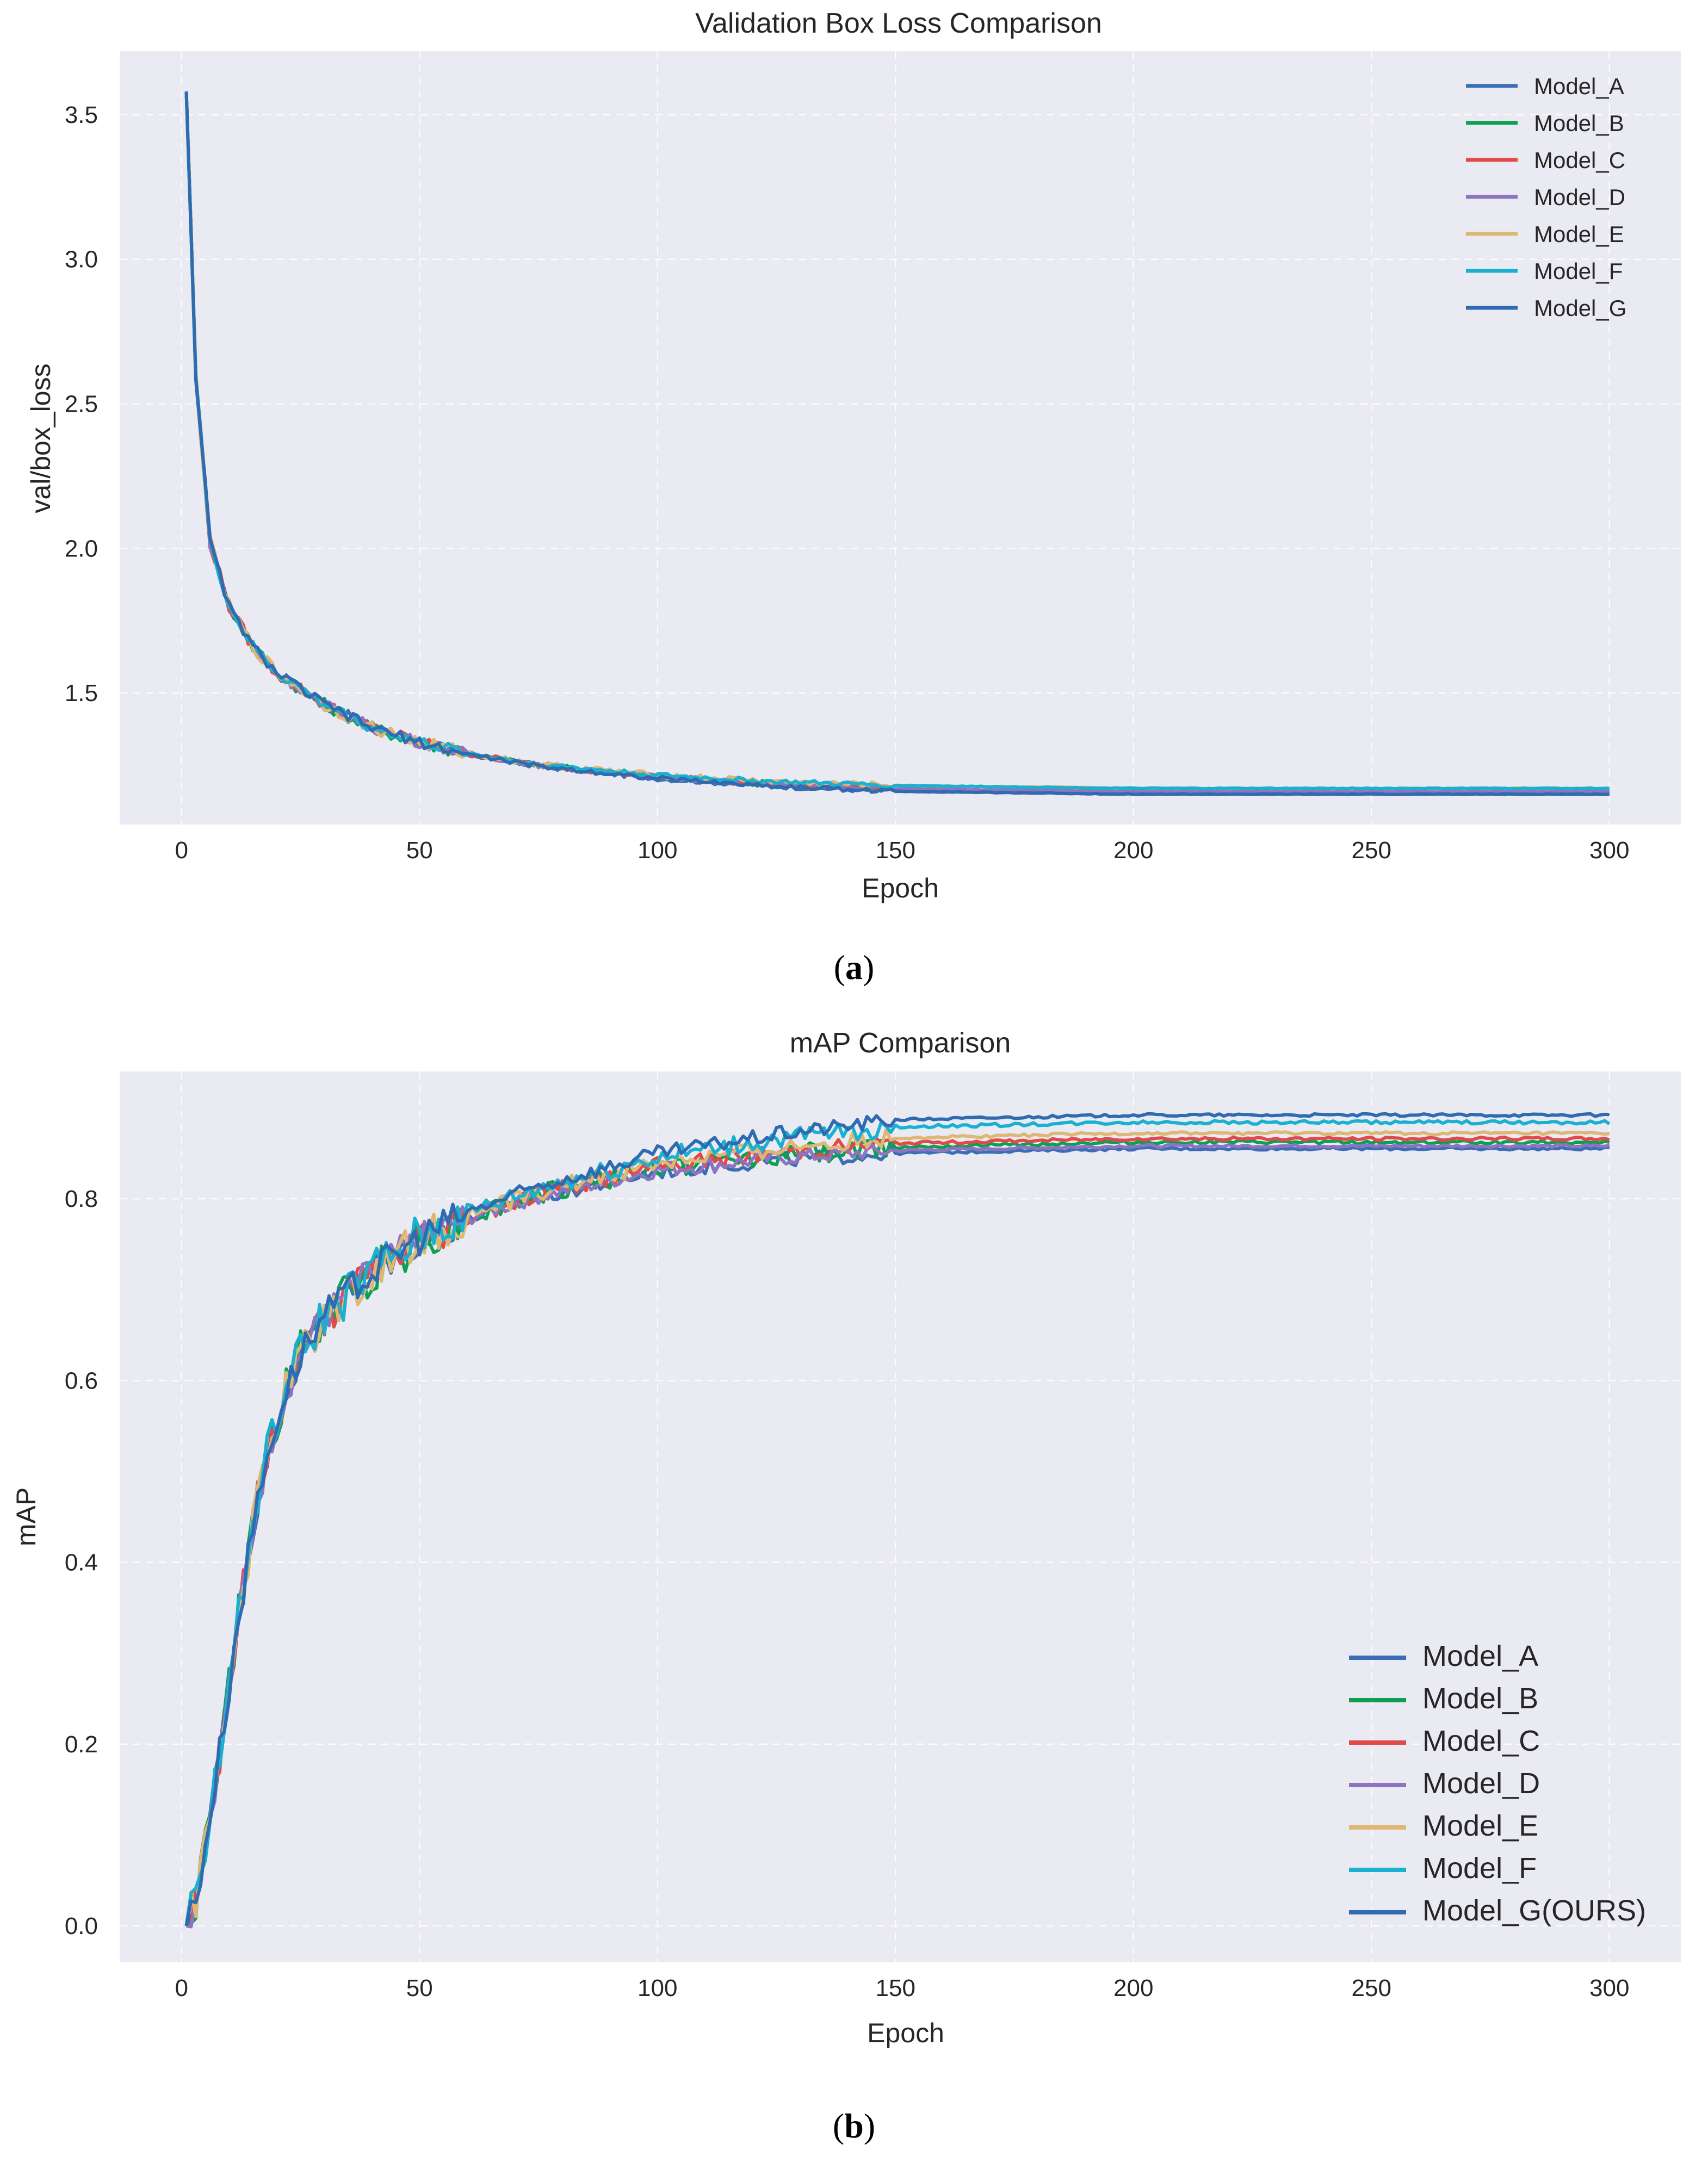 The height and width of the screenshot is (2163, 1708). What do you see at coordinates (81, 1926) in the screenshot?
I see `y-tick-label: 0.0` at bounding box center [81, 1926].